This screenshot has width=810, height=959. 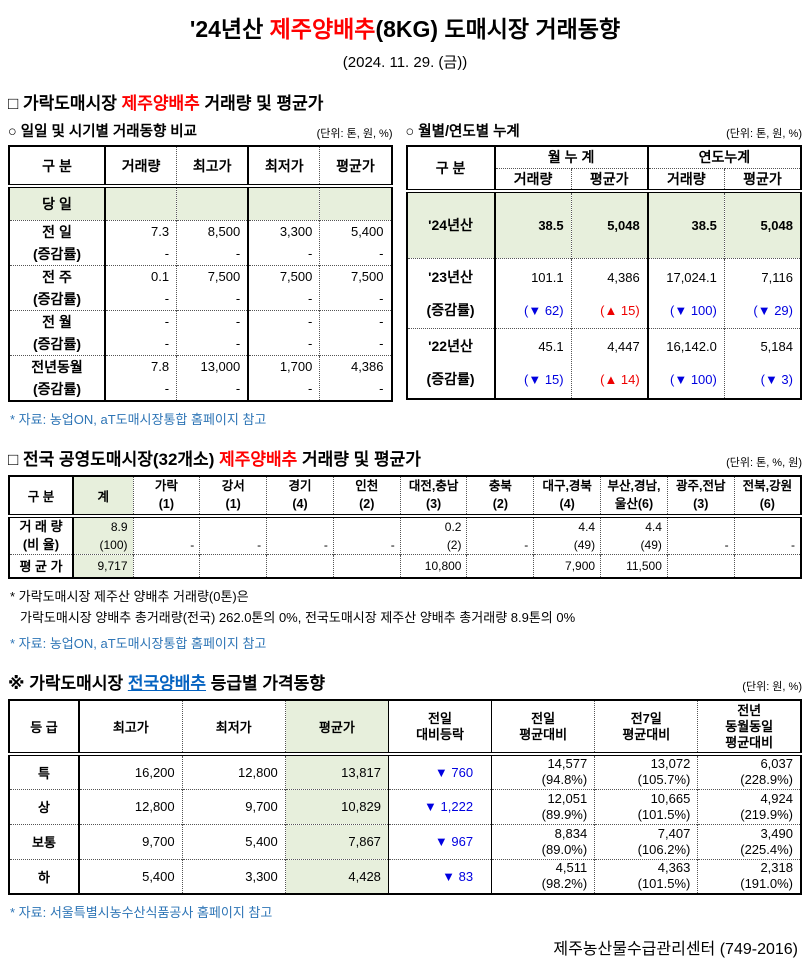 What do you see at coordinates (764, 134) in the screenshot?
I see `unit-label: (단위: 톤, 원, %)` at bounding box center [764, 134].